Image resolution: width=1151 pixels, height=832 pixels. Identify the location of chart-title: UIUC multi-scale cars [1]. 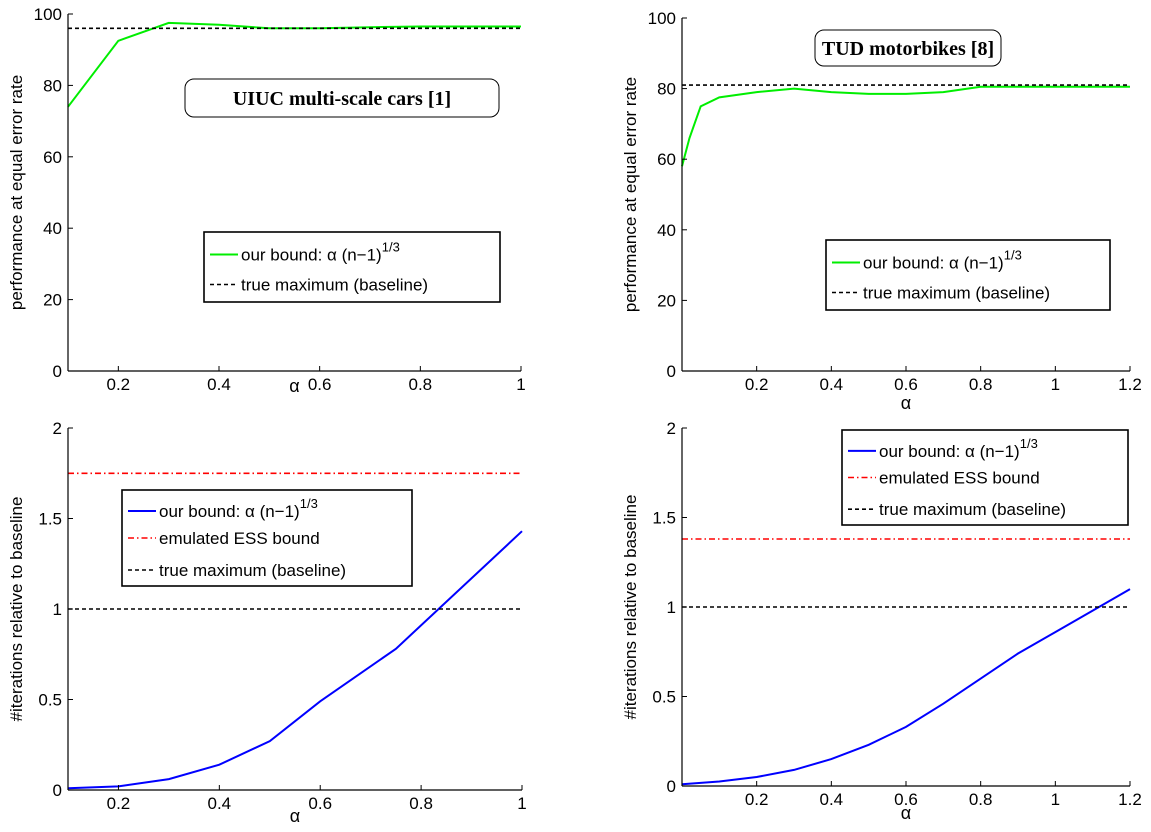
(342, 99).